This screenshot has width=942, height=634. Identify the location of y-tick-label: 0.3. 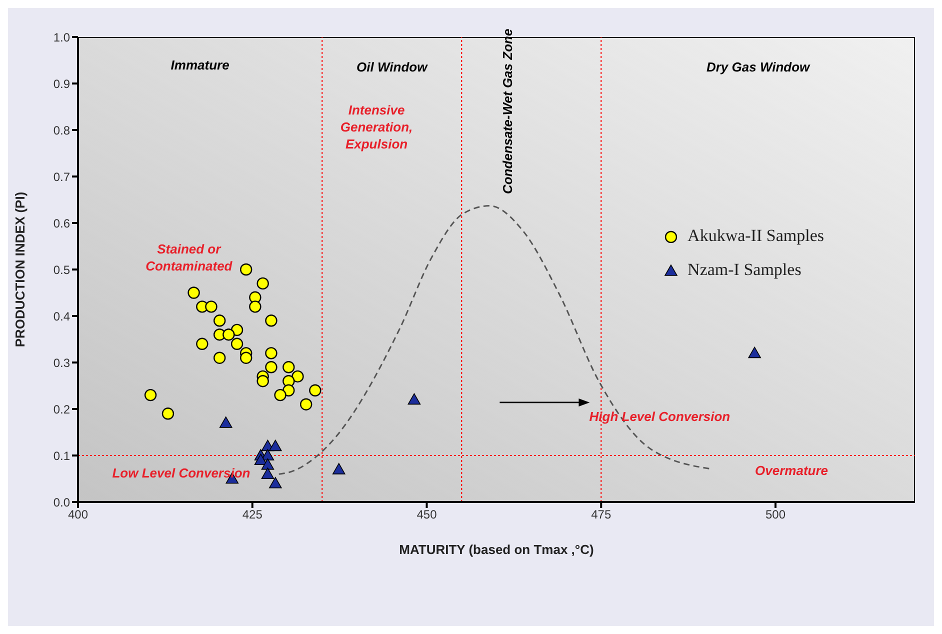
(61, 363).